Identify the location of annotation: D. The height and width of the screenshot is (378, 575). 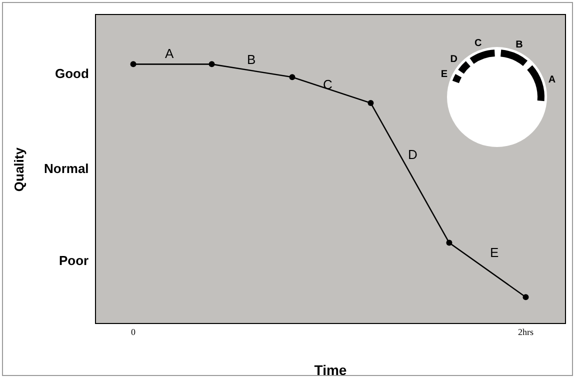
(413, 154).